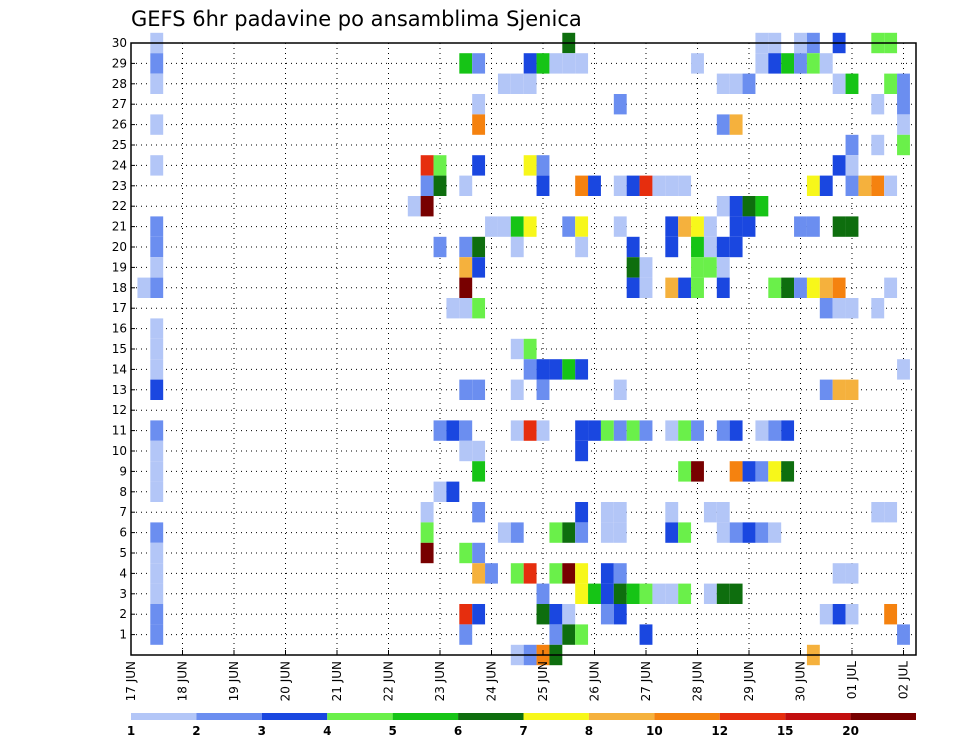 This screenshot has height=742, width=960. Describe the element at coordinates (123, 635) in the screenshot. I see `y-tick-label: 1` at that location.